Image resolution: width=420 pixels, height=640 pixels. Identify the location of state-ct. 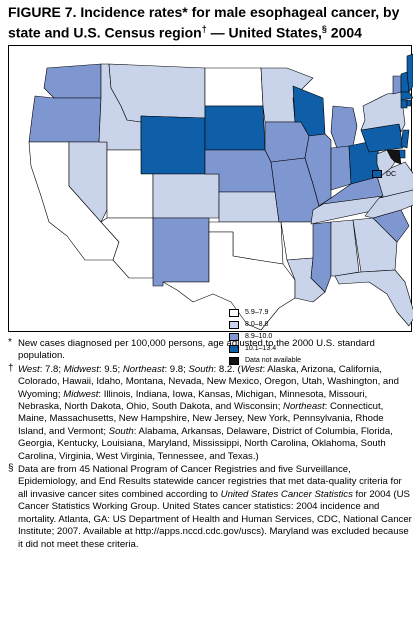
(404, 104).